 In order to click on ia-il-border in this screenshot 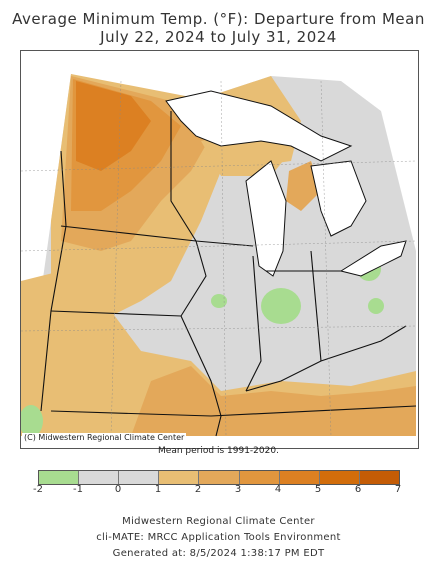, I will do `click(193, 278)`.